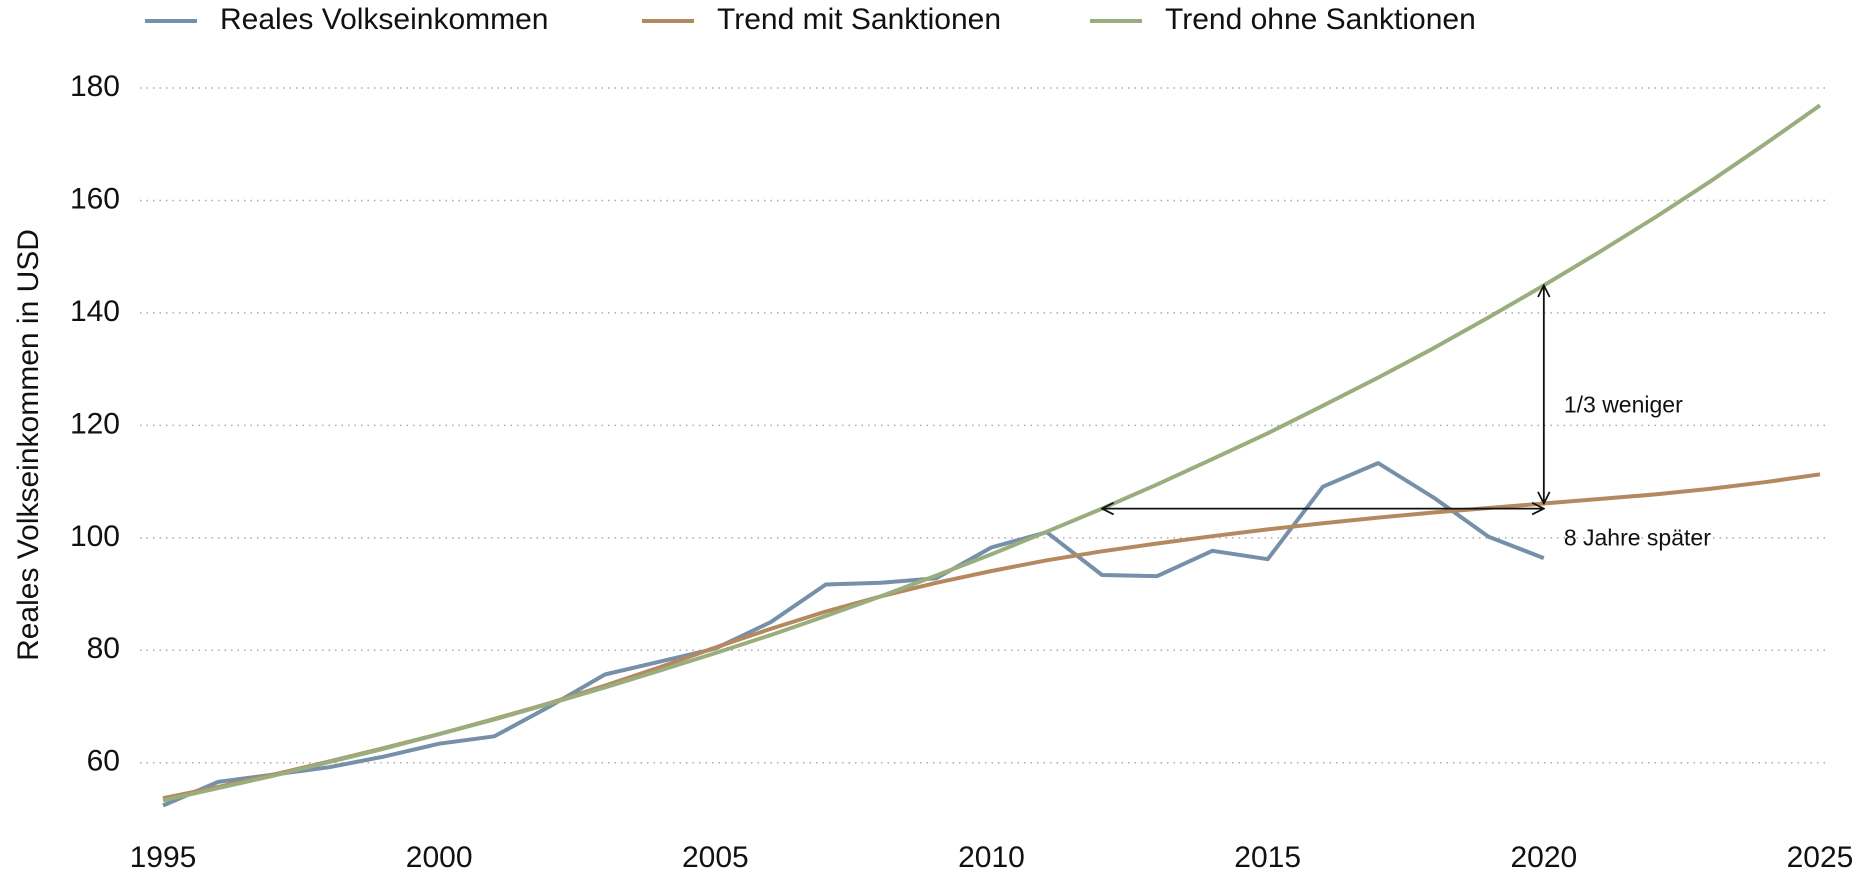 The height and width of the screenshot is (876, 1865). I want to click on y-tick-label: 120, so click(95, 423).